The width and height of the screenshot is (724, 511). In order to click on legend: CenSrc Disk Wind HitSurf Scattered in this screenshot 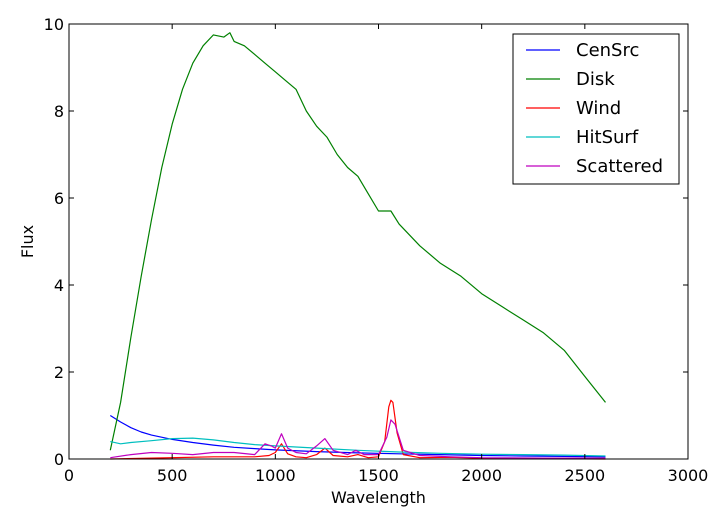, I will do `click(596, 109)`.